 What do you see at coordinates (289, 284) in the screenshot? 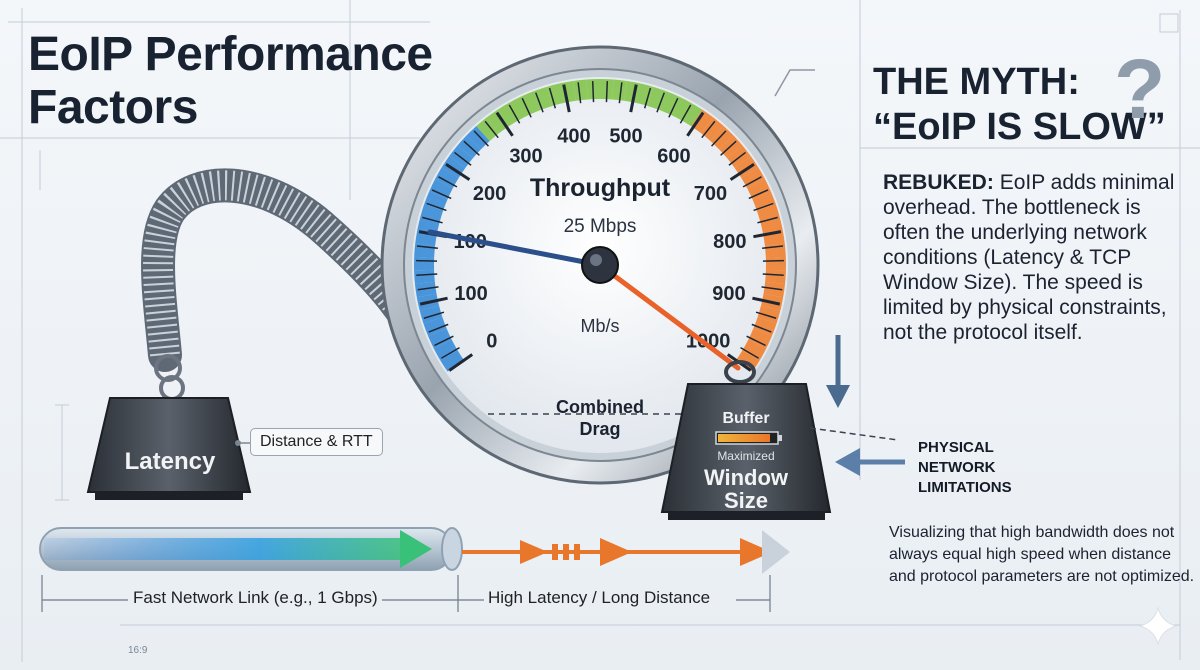
I see `spring` at bounding box center [289, 284].